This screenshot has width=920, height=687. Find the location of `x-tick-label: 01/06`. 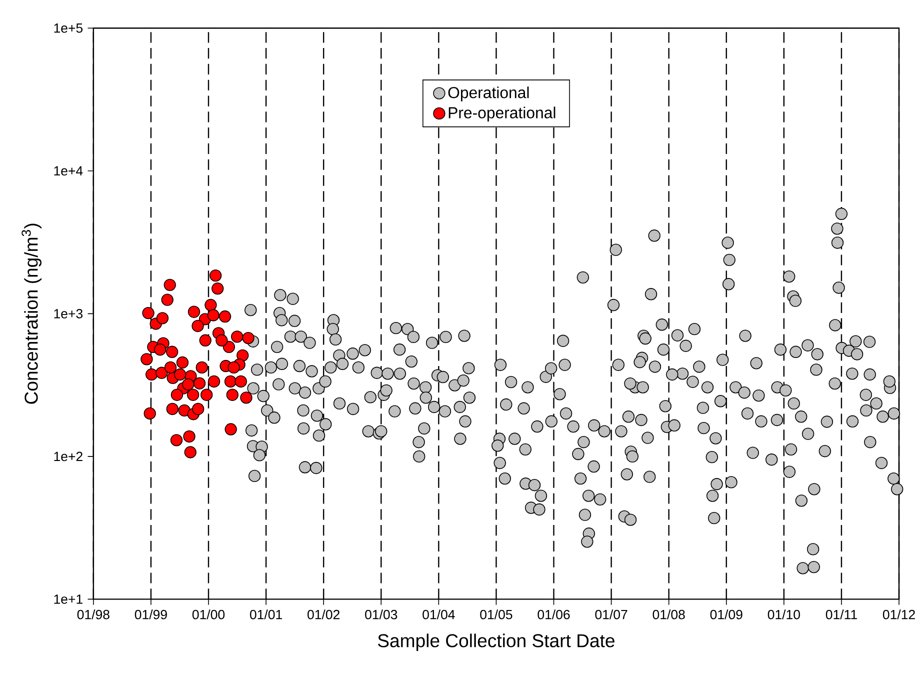

x-tick-label: 01/06 is located at coordinates (554, 615).